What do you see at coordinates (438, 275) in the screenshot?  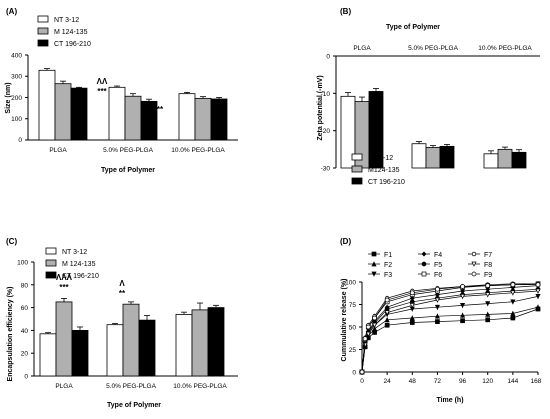 I see `legend-label: F6` at bounding box center [438, 275].